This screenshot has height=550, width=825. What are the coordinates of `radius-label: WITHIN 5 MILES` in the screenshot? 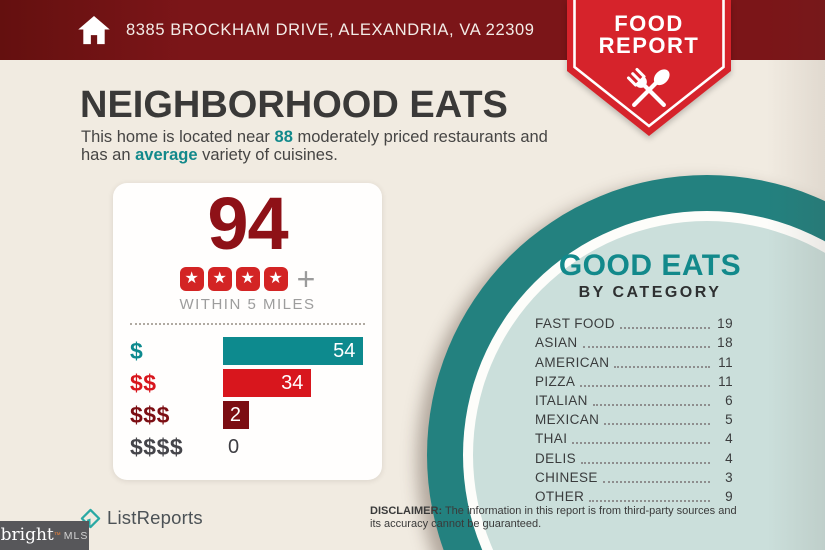 It's located at (247, 304).